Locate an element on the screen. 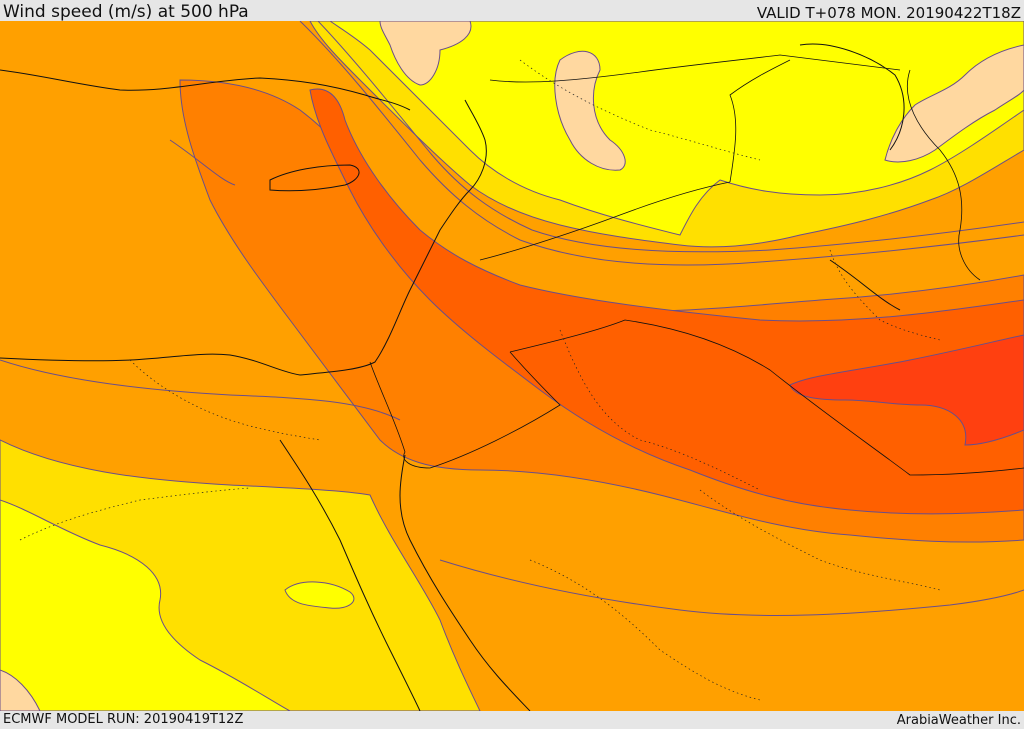 The height and width of the screenshot is (729, 1024). map-title: Wind speed (m/s) at 500 hPa is located at coordinates (126, 12).